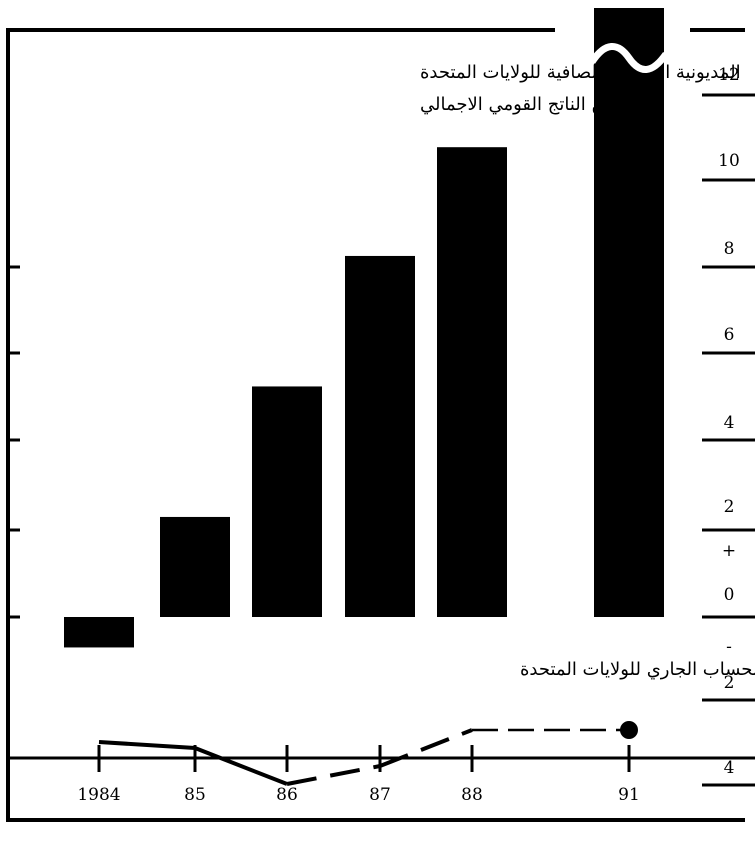  I want to click on x-ticks: 1984 85 86 87 88 91, so click(358, 775).